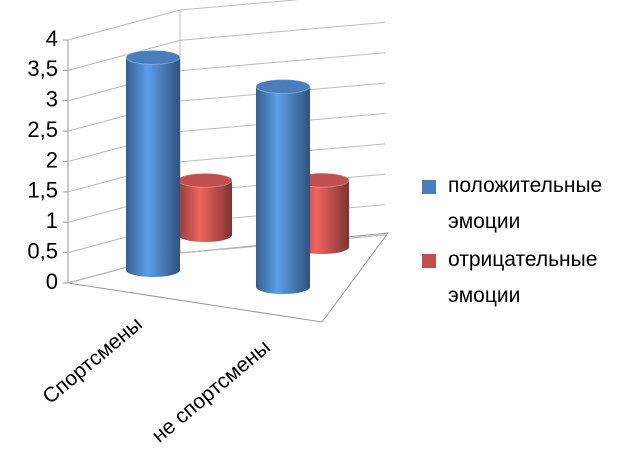  What do you see at coordinates (52, 281) in the screenshot?
I see `y-tick-label: 0` at bounding box center [52, 281].